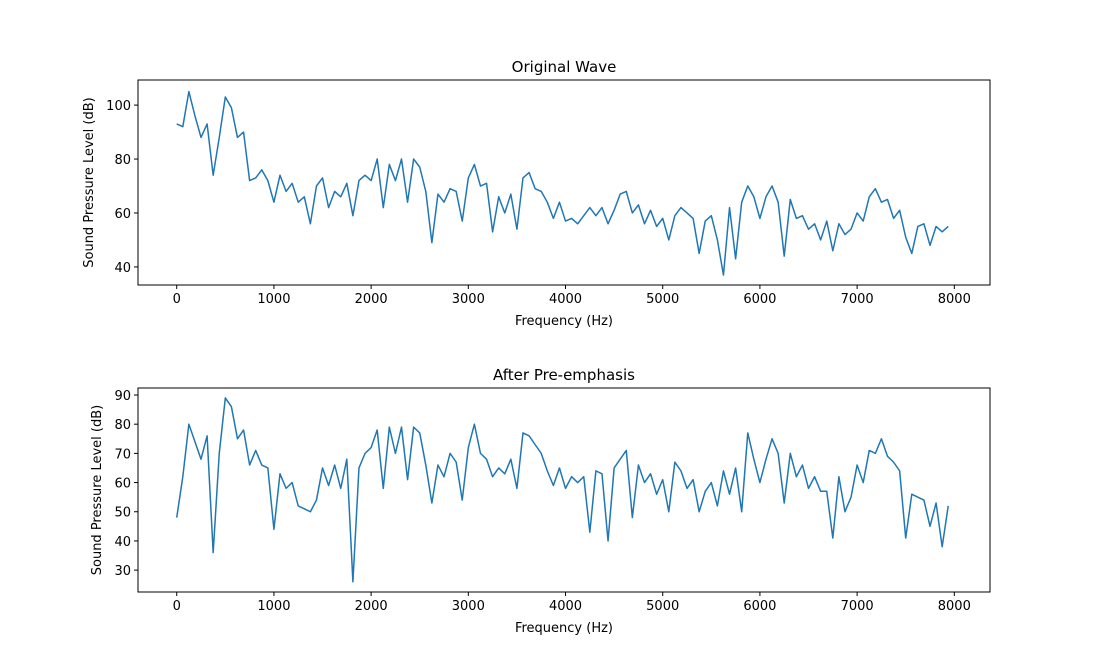 The height and width of the screenshot is (670, 1100). I want to click on chart-title: Original Wave, so click(564, 67).